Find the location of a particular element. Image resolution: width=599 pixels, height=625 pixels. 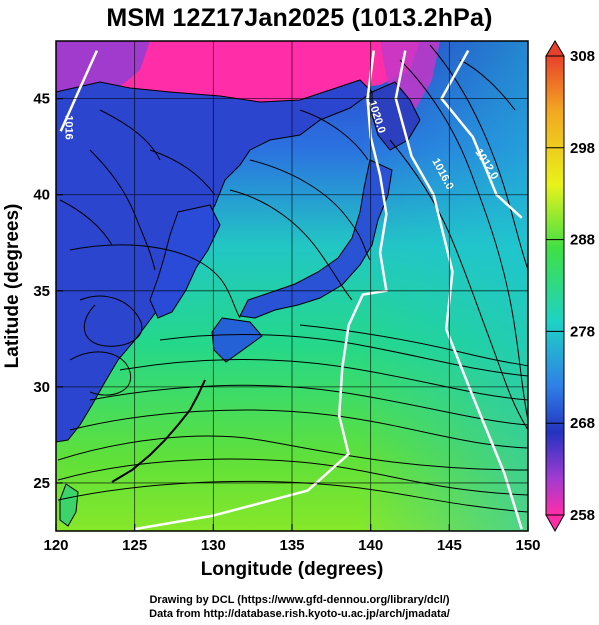

contour-label: 1016 is located at coordinates (68, 127).